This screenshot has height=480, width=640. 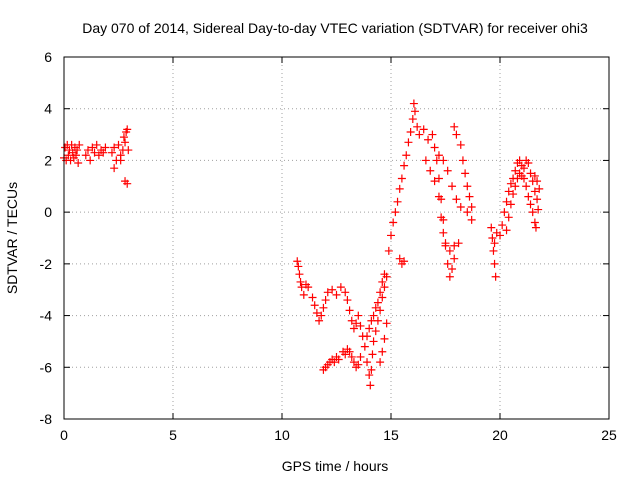 I want to click on y-tick-label: -8, so click(x=46, y=419).